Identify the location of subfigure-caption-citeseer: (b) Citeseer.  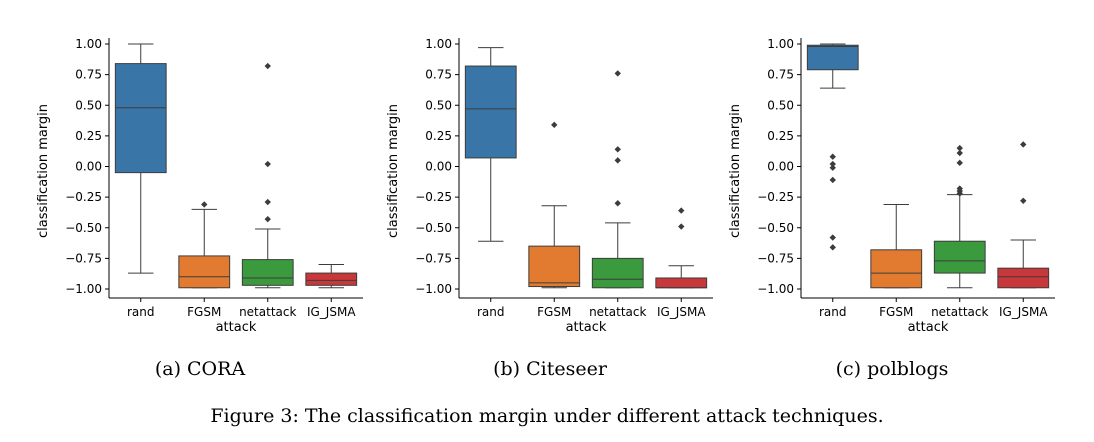
(550, 369).